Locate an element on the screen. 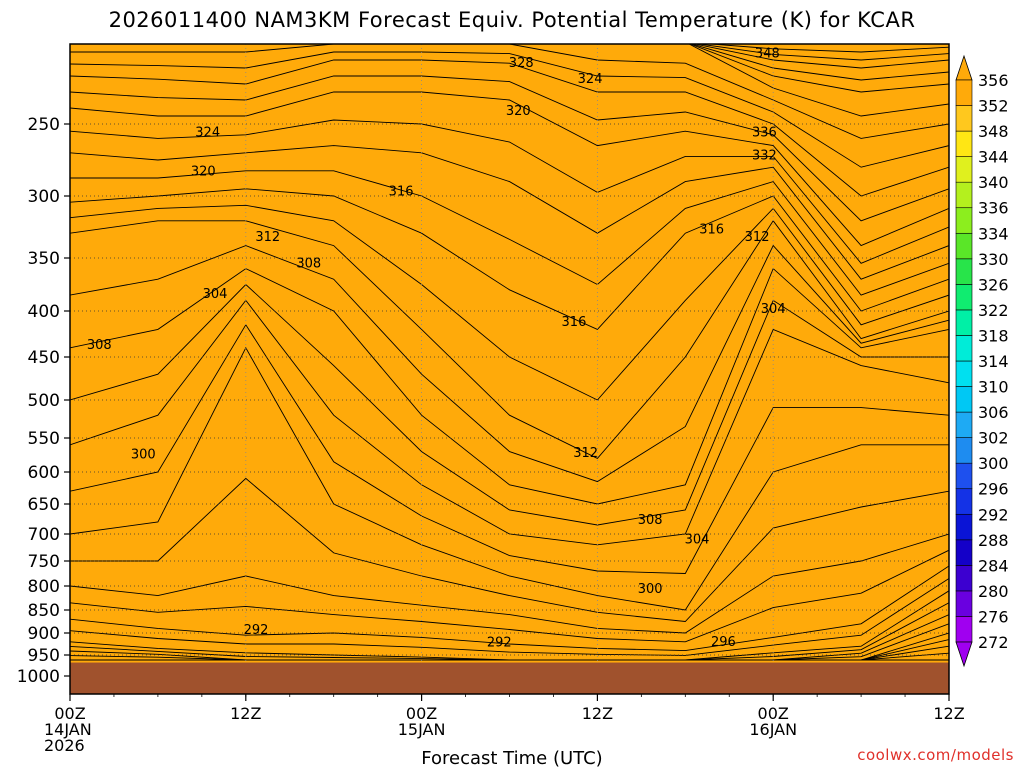 The image size is (1024, 769). y-tick-label: 850 is located at coordinates (44, 611).